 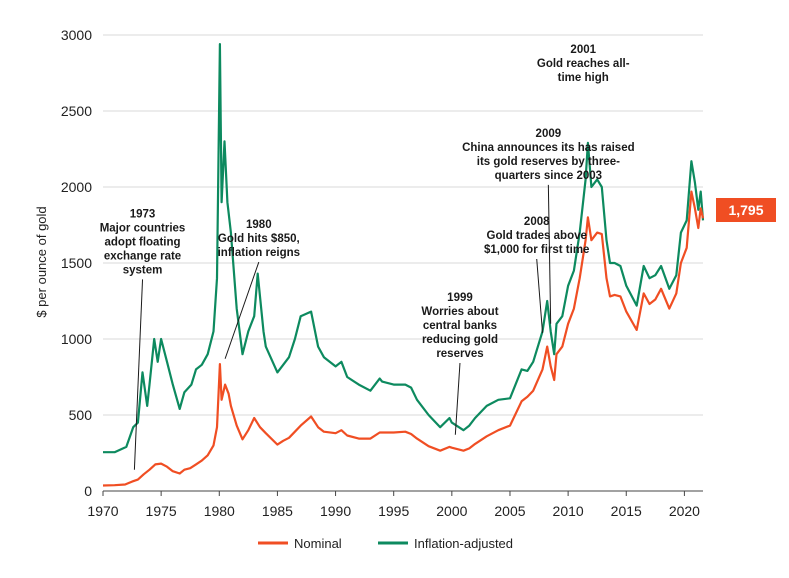 I want to click on annotation-text-line: quarters since 2003, so click(x=548, y=176).